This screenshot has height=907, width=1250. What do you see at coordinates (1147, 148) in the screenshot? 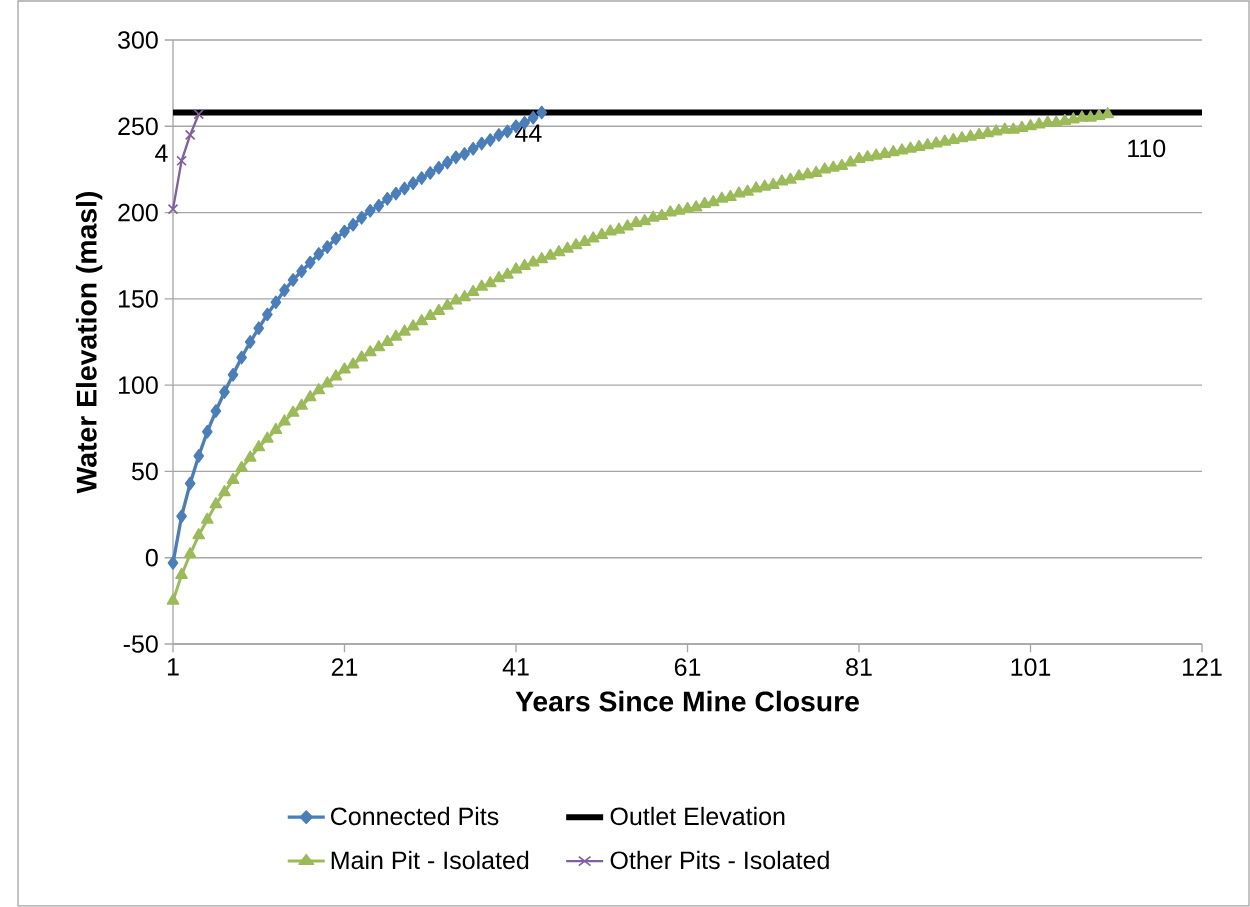
I see `annotation: 110` at bounding box center [1147, 148].